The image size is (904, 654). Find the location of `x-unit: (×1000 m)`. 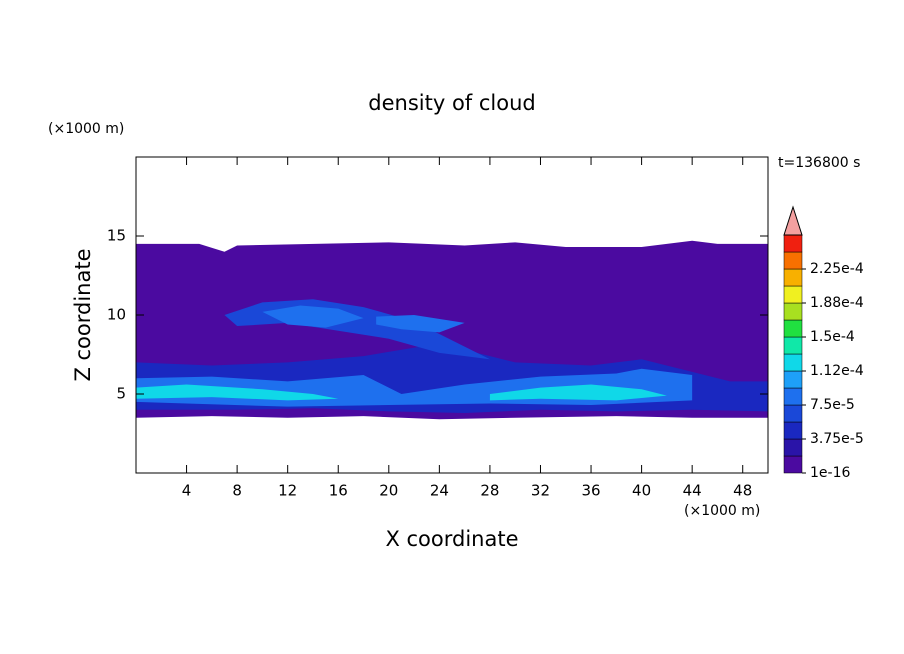

x-unit: (×1000 m) is located at coordinates (722, 511).